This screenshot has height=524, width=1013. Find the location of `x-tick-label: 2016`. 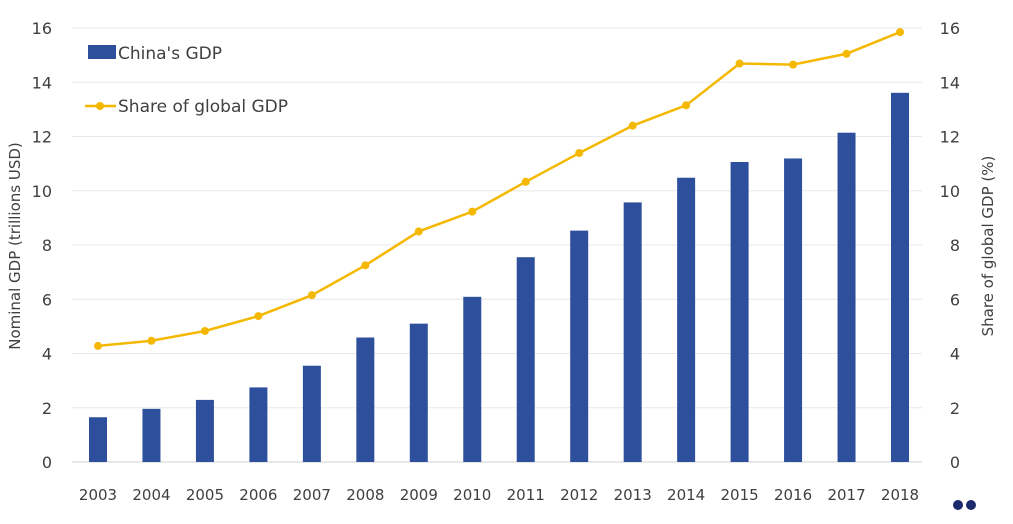

x-tick-label: 2016 is located at coordinates (793, 495).